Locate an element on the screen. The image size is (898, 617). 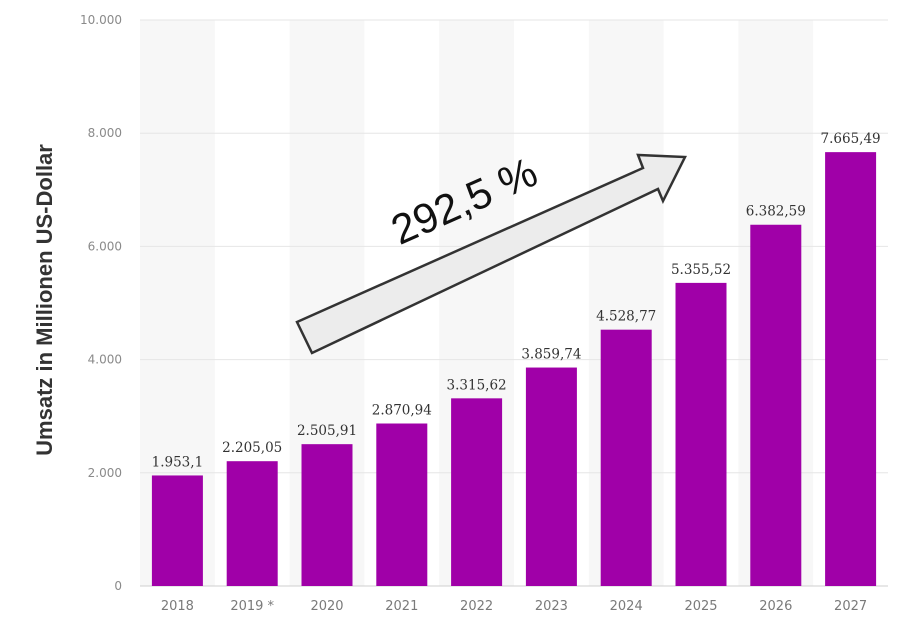
data-label: 4.528,77 is located at coordinates (626, 317).